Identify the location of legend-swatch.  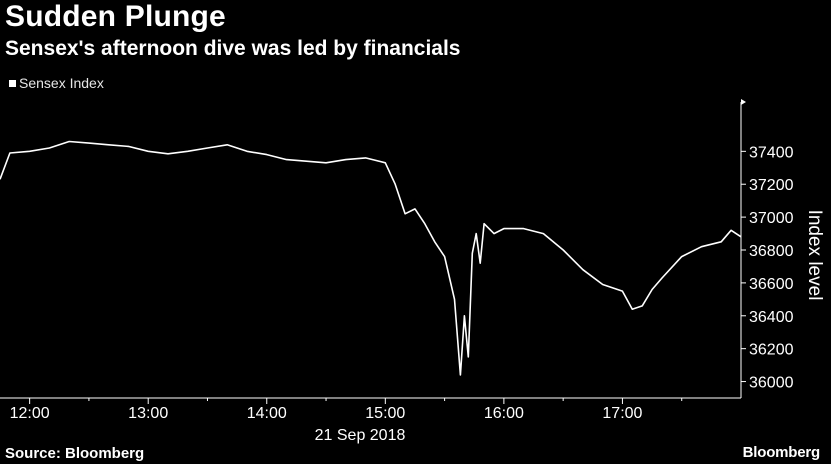
(12, 83).